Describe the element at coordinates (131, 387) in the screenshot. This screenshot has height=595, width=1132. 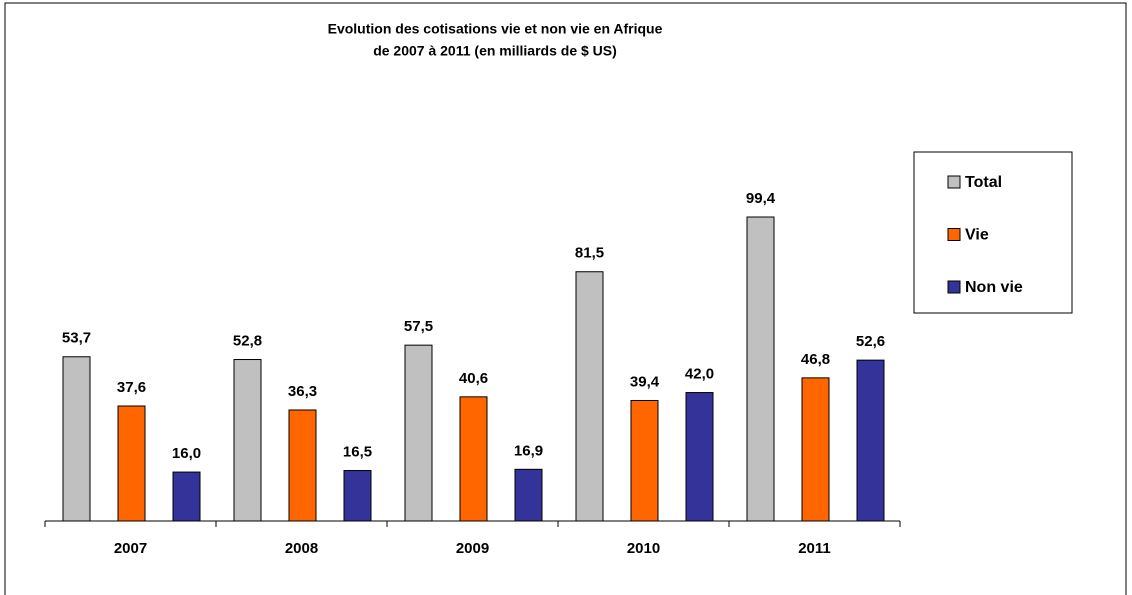
I see `data-label: 37,6` at that location.